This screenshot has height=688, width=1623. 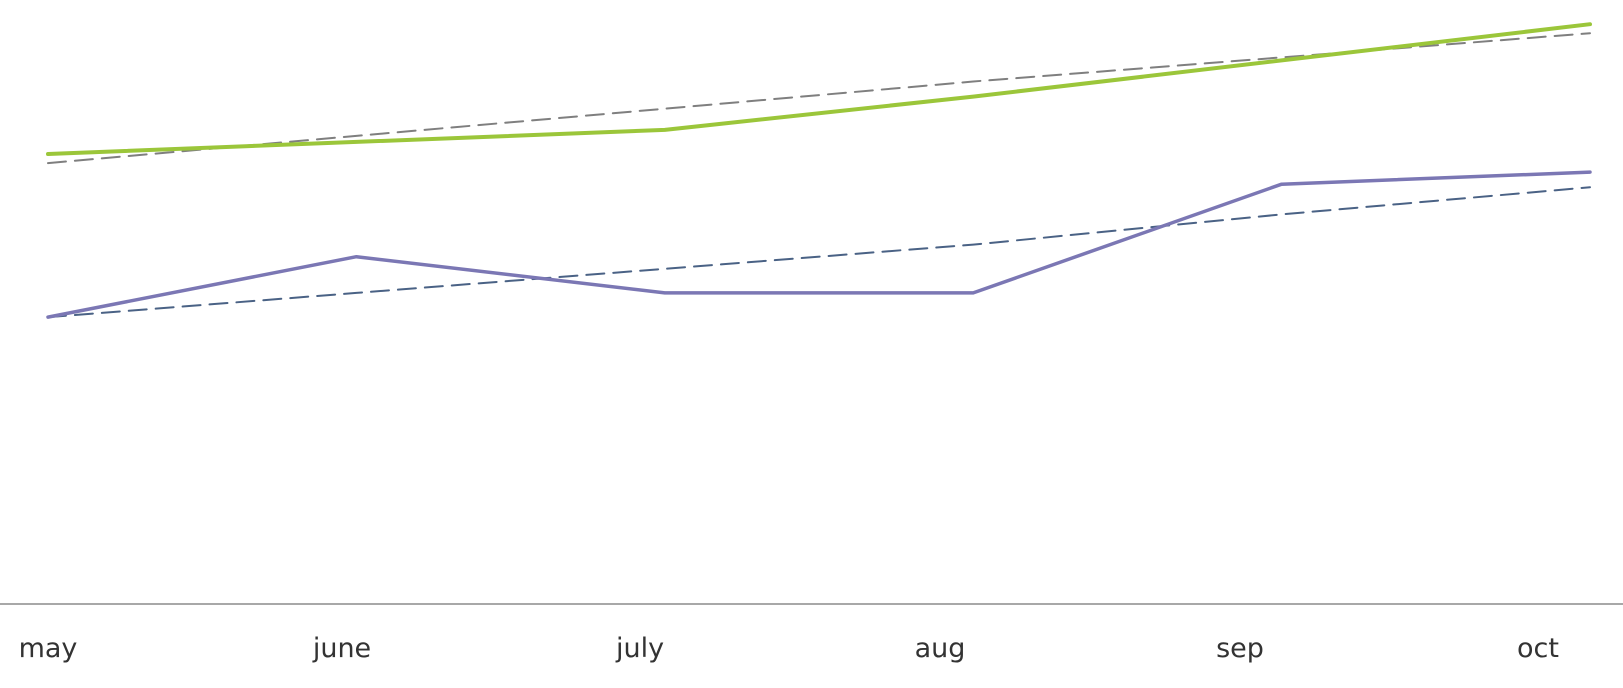 What do you see at coordinates (940, 648) in the screenshot?
I see `x-tick-label-aug: aug` at bounding box center [940, 648].